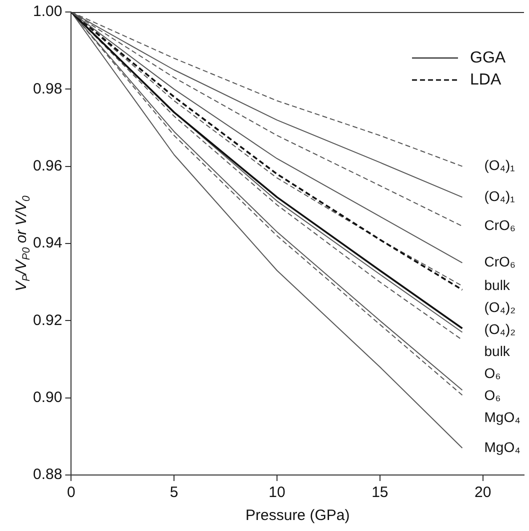 The height and width of the screenshot is (531, 529). Describe the element at coordinates (47, 475) in the screenshot. I see `y-tick-label: 0.88` at that location.